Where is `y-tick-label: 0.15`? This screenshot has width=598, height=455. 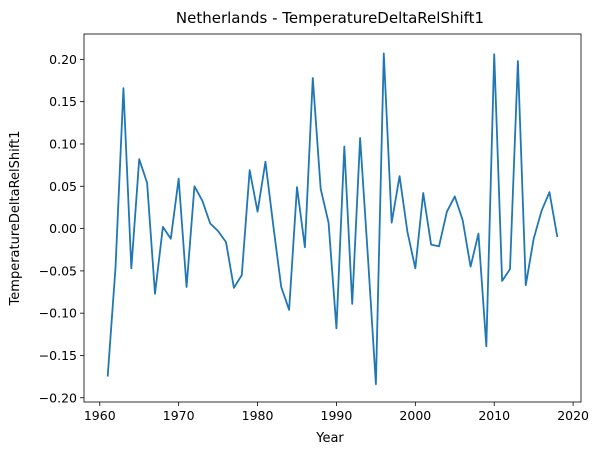
y-tick-label: 0.15 is located at coordinates (63, 101).